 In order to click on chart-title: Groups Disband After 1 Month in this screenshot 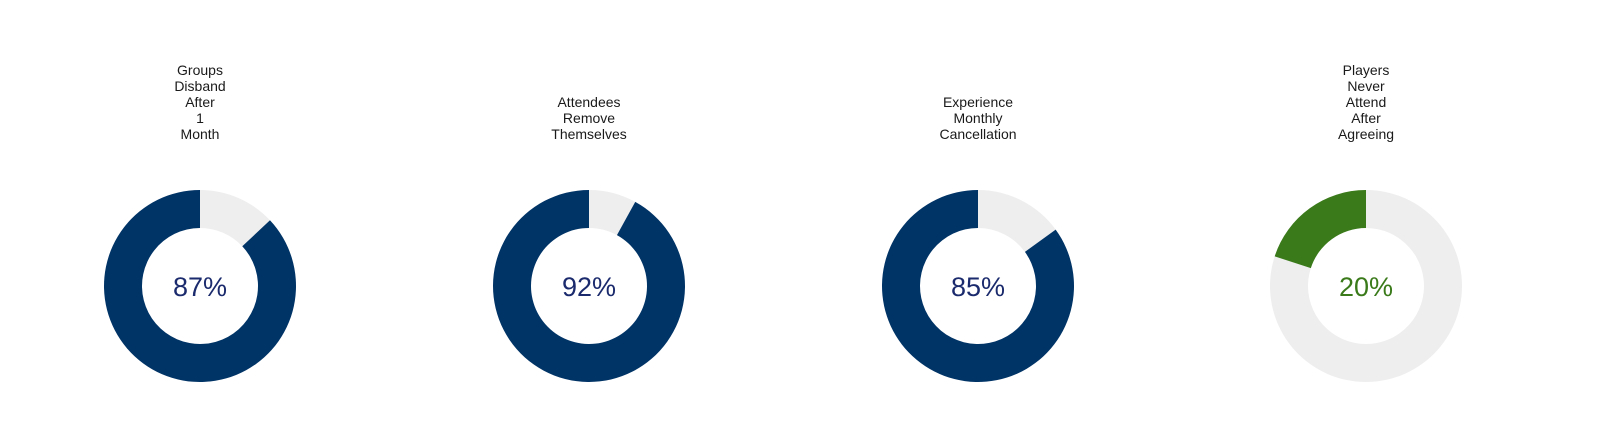, I will do `click(200, 102)`.